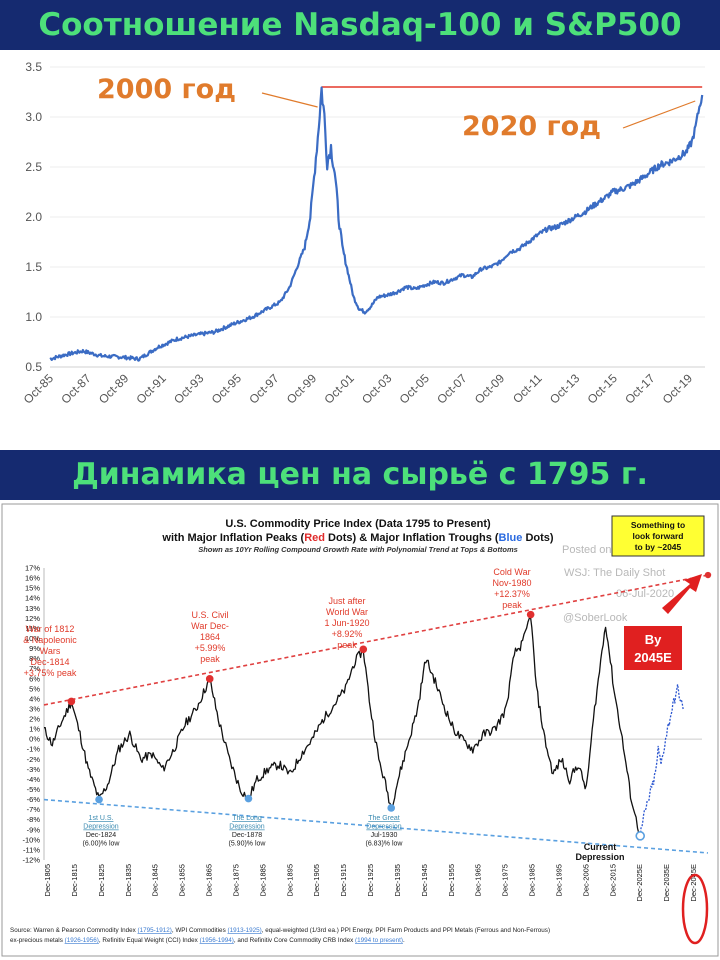 The height and width of the screenshot is (960, 720). I want to click on watermark-date: 06-Jul-2020, so click(645, 594).